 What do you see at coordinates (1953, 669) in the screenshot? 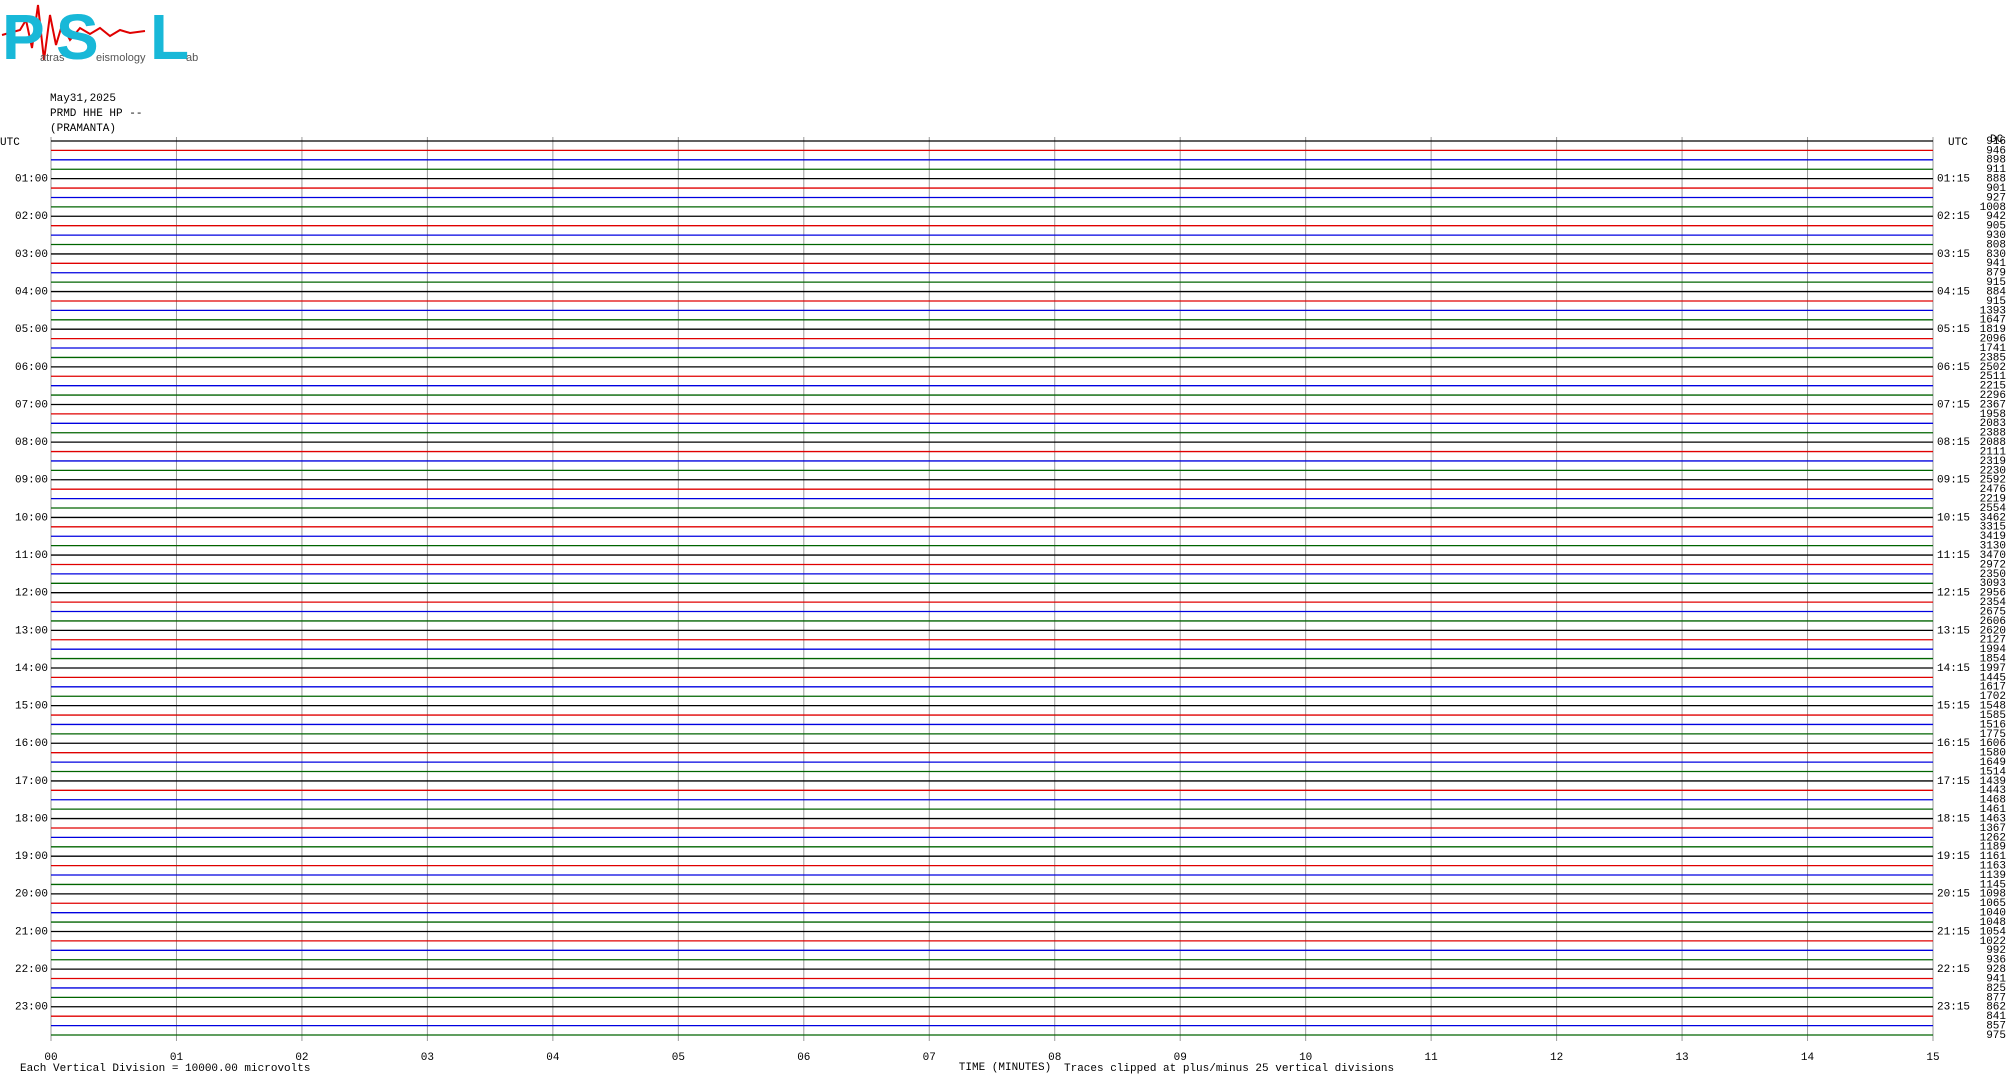
I see `right-hour-label: 14:15` at bounding box center [1953, 669].